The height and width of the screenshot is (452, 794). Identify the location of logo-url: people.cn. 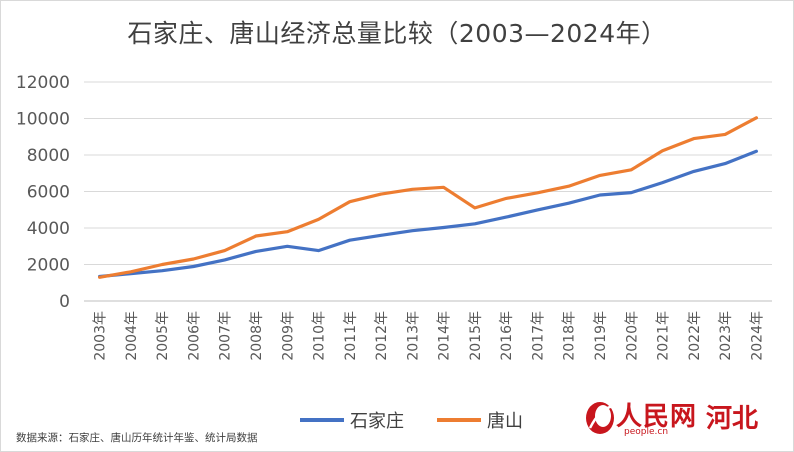
(646, 432).